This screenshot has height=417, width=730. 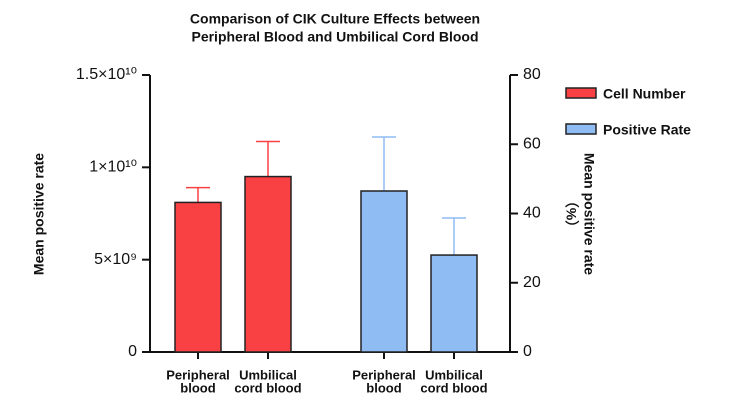 What do you see at coordinates (589, 214) in the screenshot?
I see `y2-axis-label: Mean positive rate` at bounding box center [589, 214].